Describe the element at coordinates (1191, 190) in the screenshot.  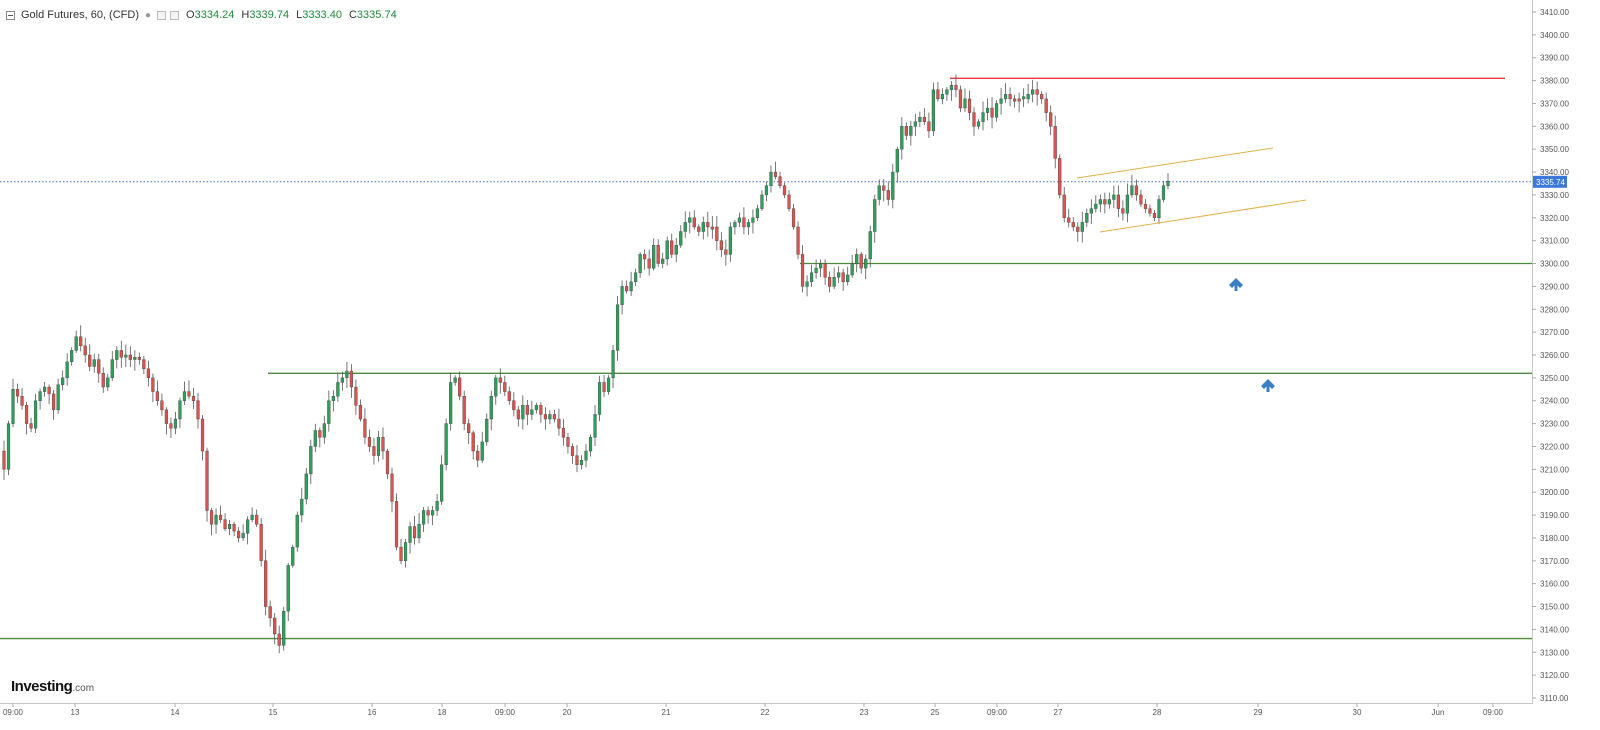
I see `channel-layer` at that location.